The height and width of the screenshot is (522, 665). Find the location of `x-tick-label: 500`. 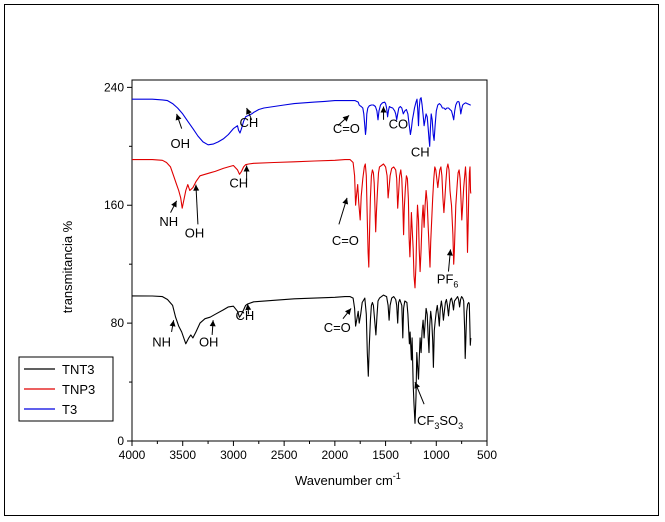

x-tick-label: 500 is located at coordinates (487, 455).